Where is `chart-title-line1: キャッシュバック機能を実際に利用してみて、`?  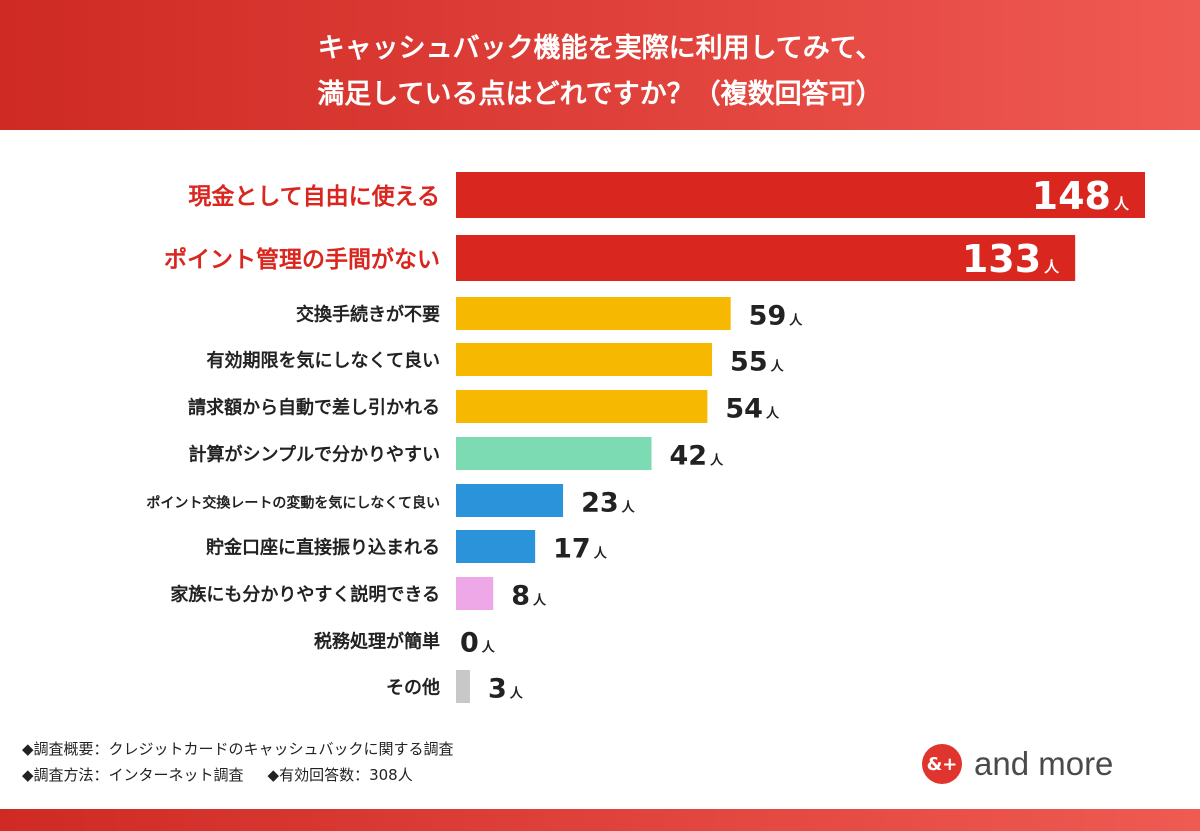 chart-title-line1: キャッシュバック機能を実際に利用してみて、 is located at coordinates (600, 48).